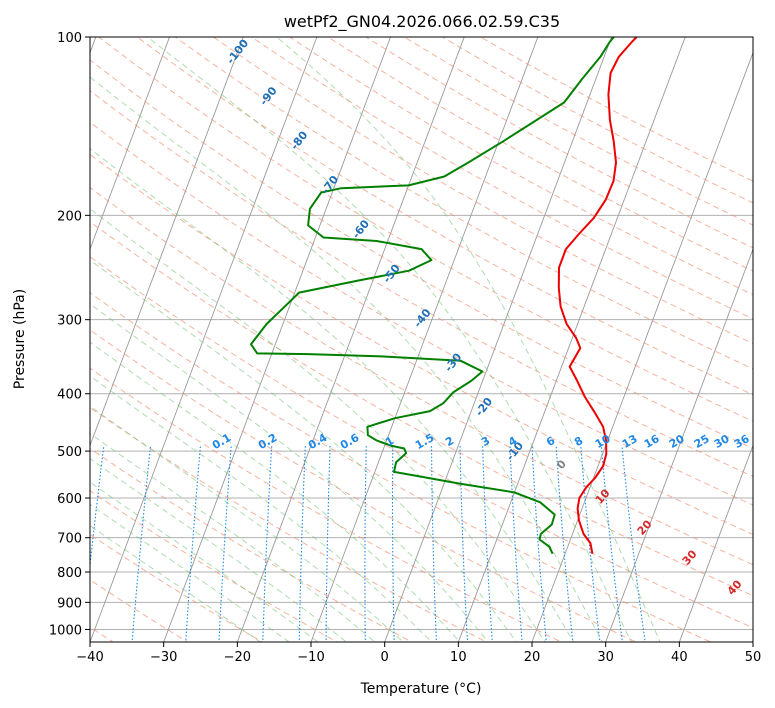 This screenshot has width=775, height=708. I want to click on y-tick-label: 500, so click(69, 452).